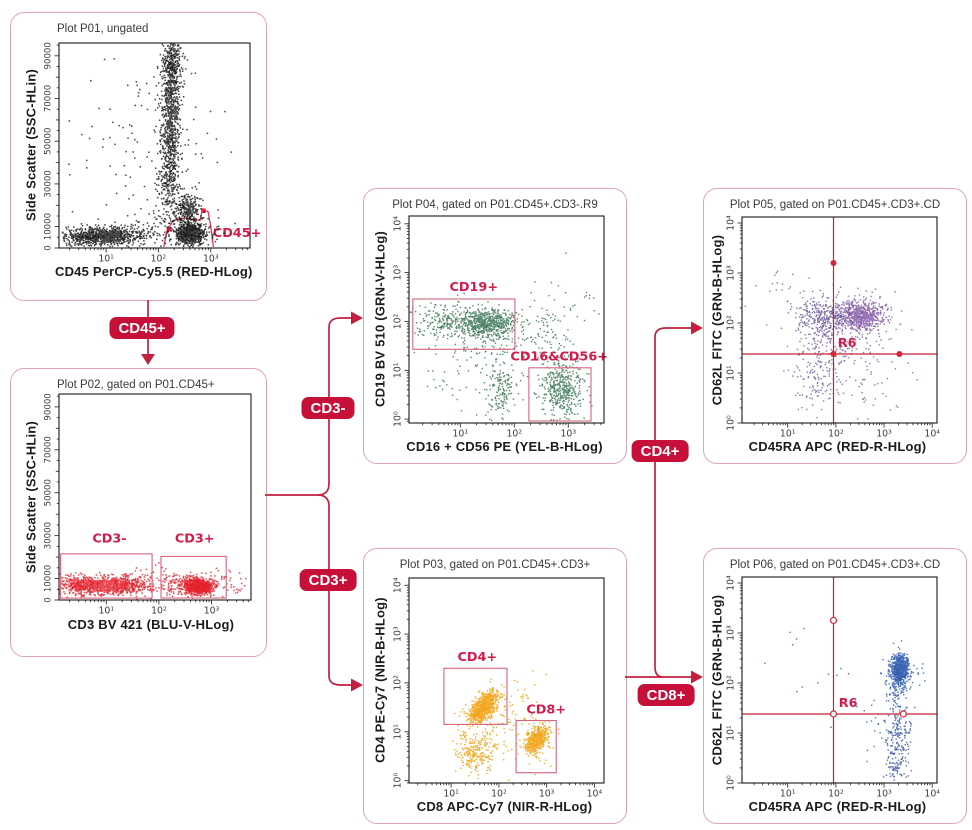  What do you see at coordinates (151, 624) in the screenshot?
I see `x-axis-label: CD3 BV 421 (BLU-V-HLog)` at bounding box center [151, 624].